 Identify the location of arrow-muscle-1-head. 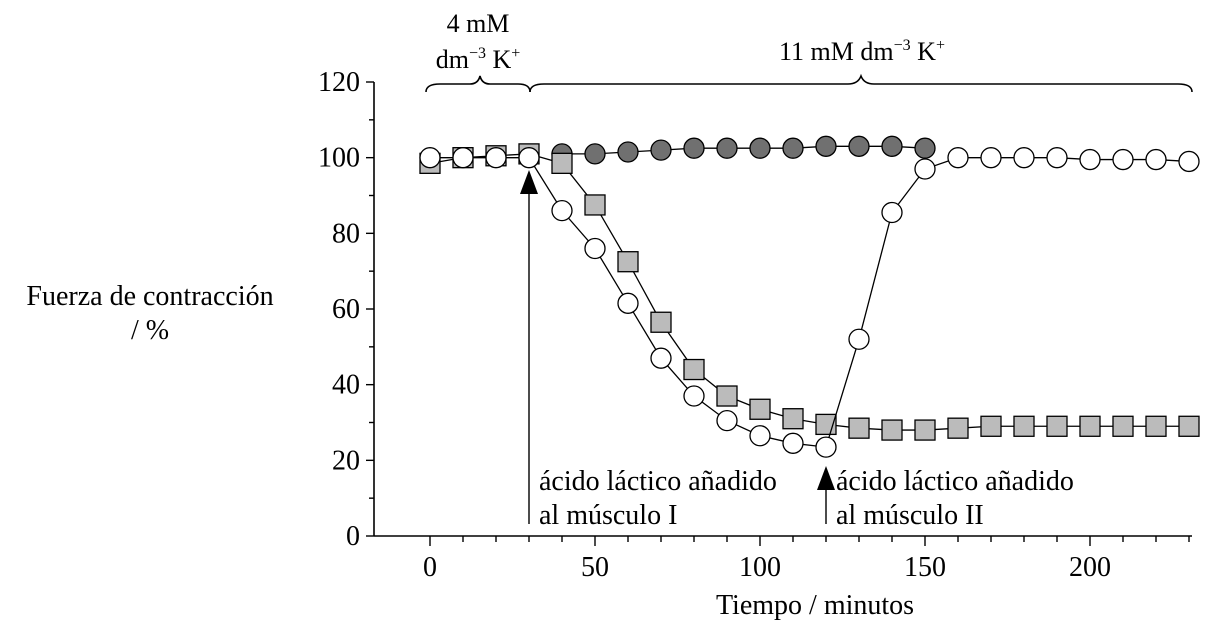
(529, 182).